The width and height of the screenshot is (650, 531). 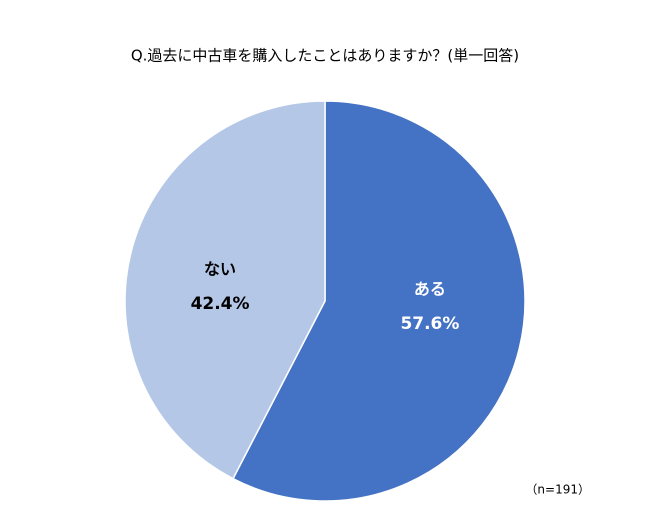 I want to click on slice-label: ある, so click(x=430, y=289).